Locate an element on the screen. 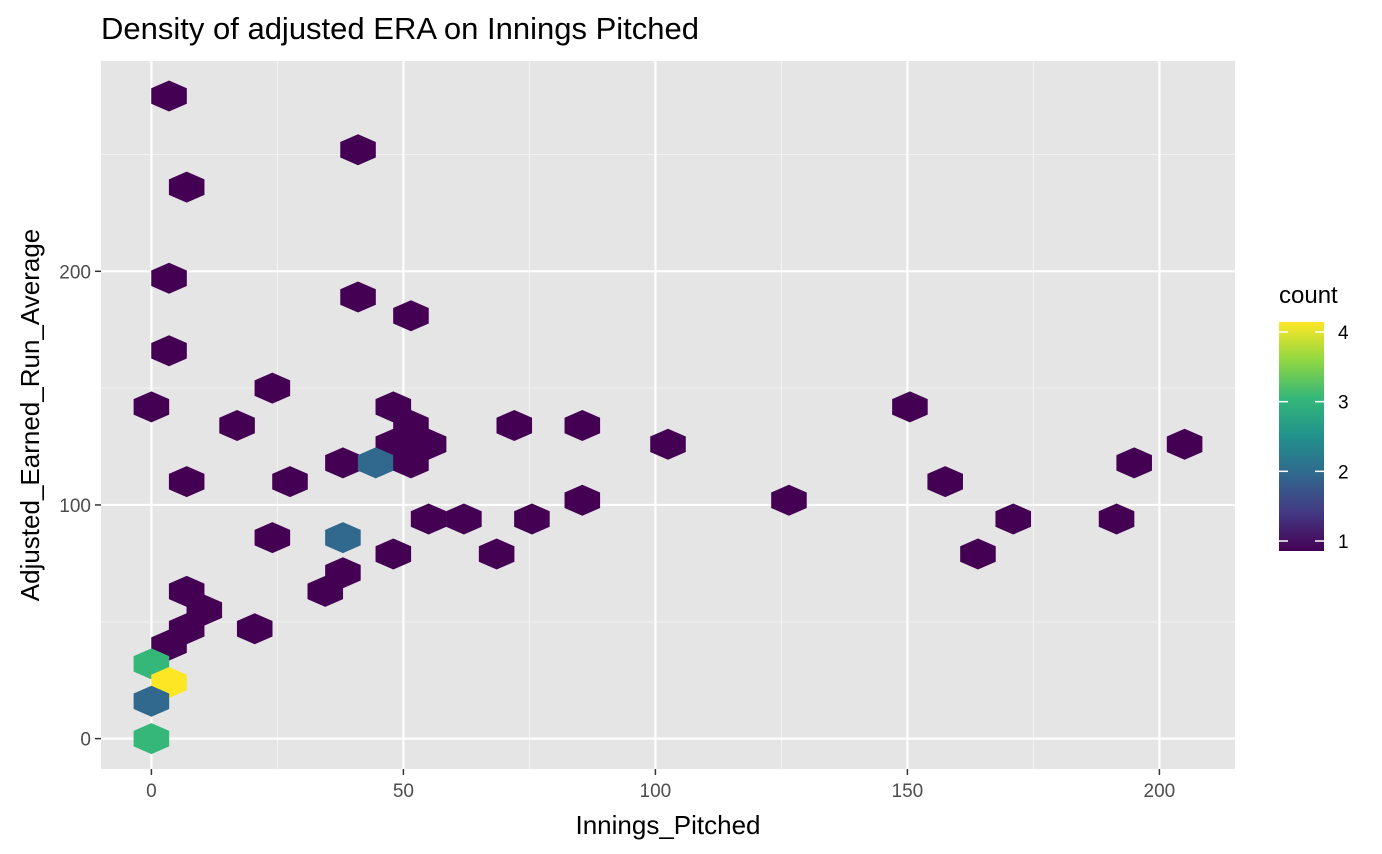 Image resolution: width=1382 pixels, height=854 pixels. y-tick-label: 100 is located at coordinates (75, 506).